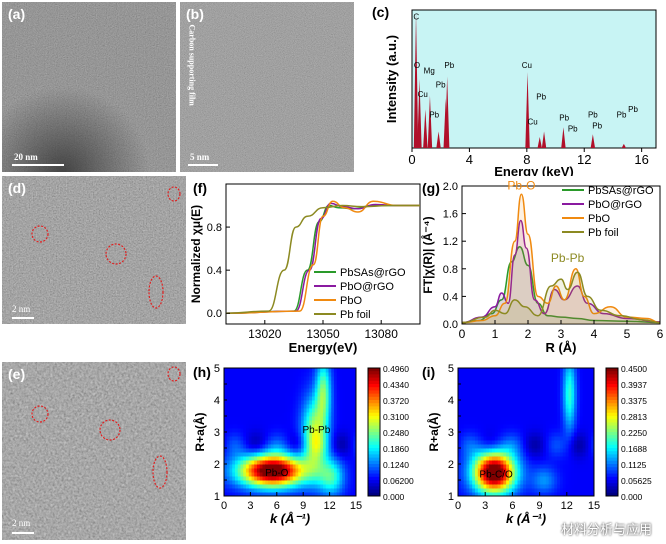 The width and height of the screenshot is (666, 544). I want to click on h-colorbar-label: 0.06200, so click(398, 481).